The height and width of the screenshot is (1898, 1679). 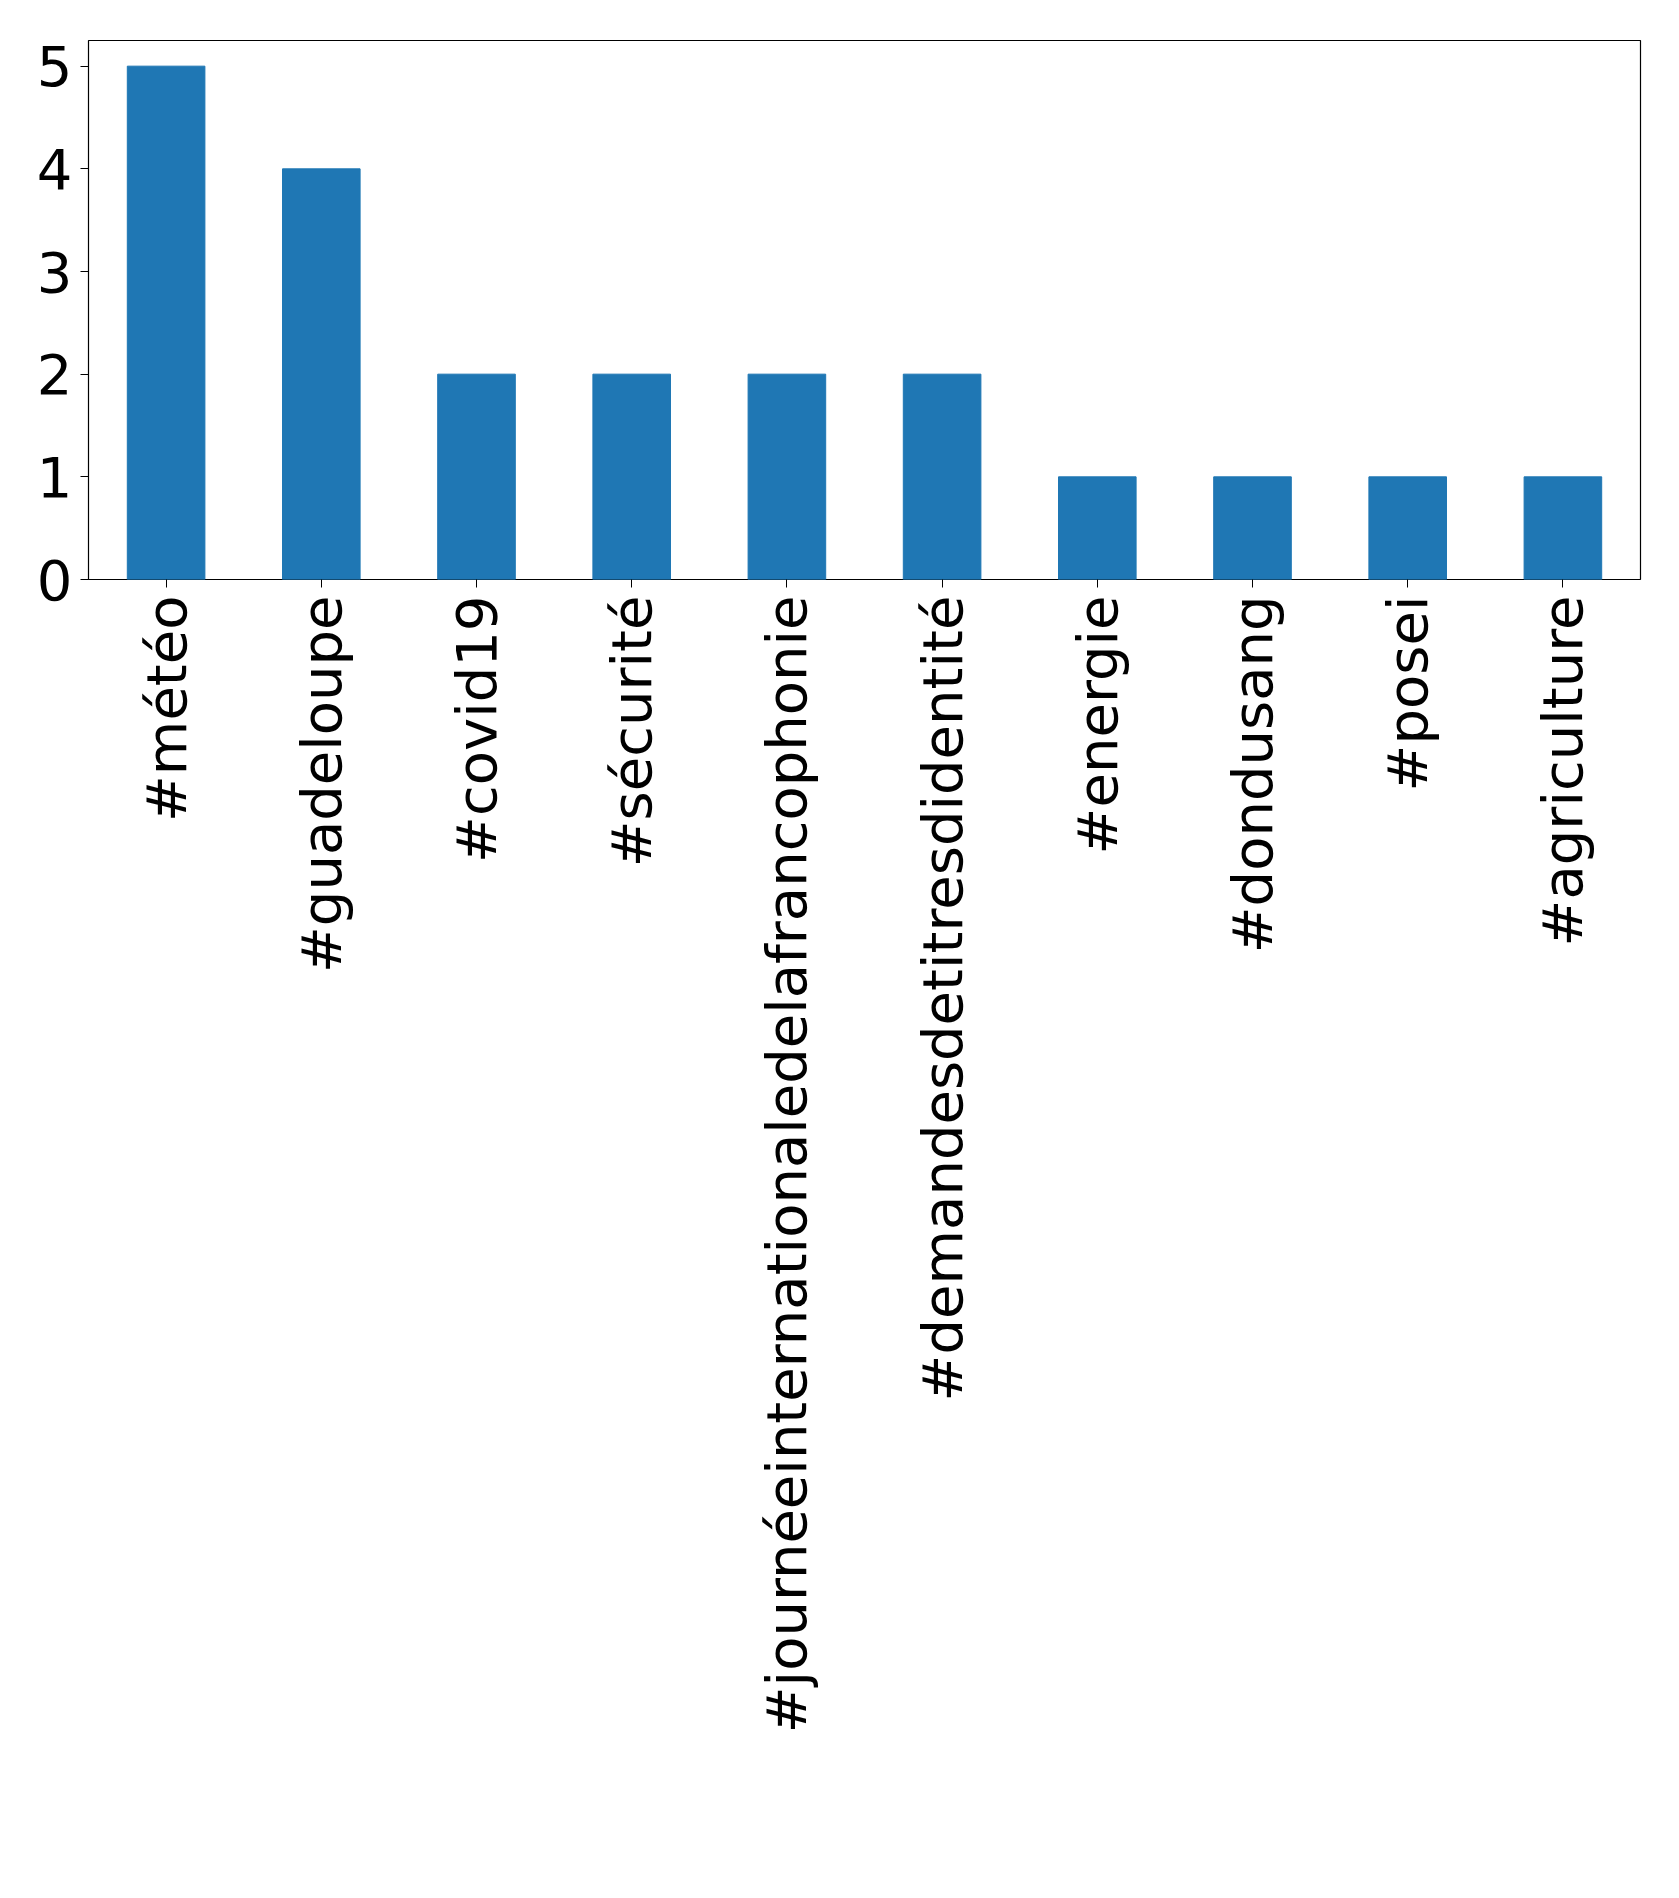 What do you see at coordinates (942, 998) in the screenshot?
I see `x-tick-label: #demandesdetitresdidentité` at bounding box center [942, 998].